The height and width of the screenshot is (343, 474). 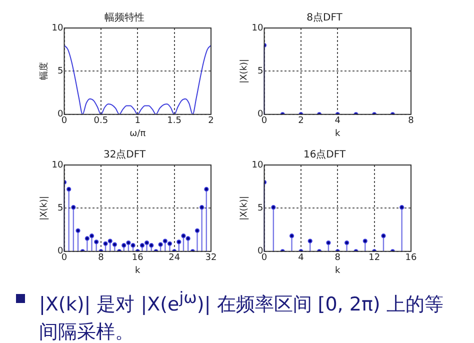 I want to click on chart-title: 8点DFT, so click(x=325, y=18).